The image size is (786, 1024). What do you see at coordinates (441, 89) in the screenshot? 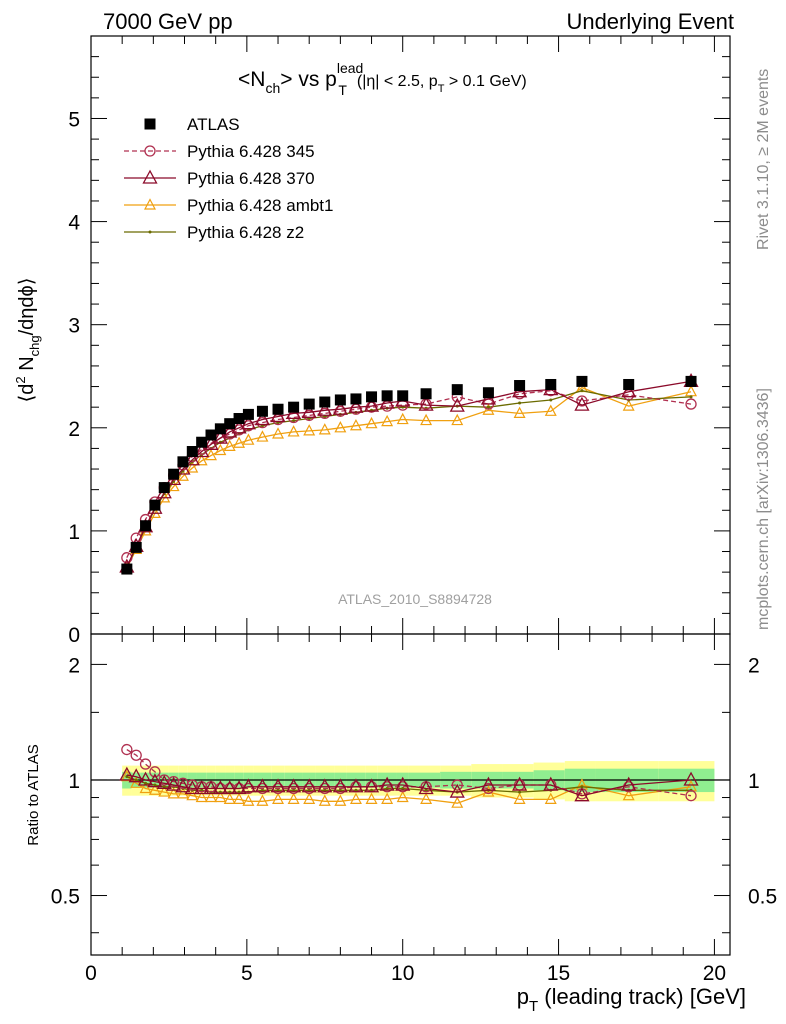
I see `title-cut-sub: T` at bounding box center [441, 89].